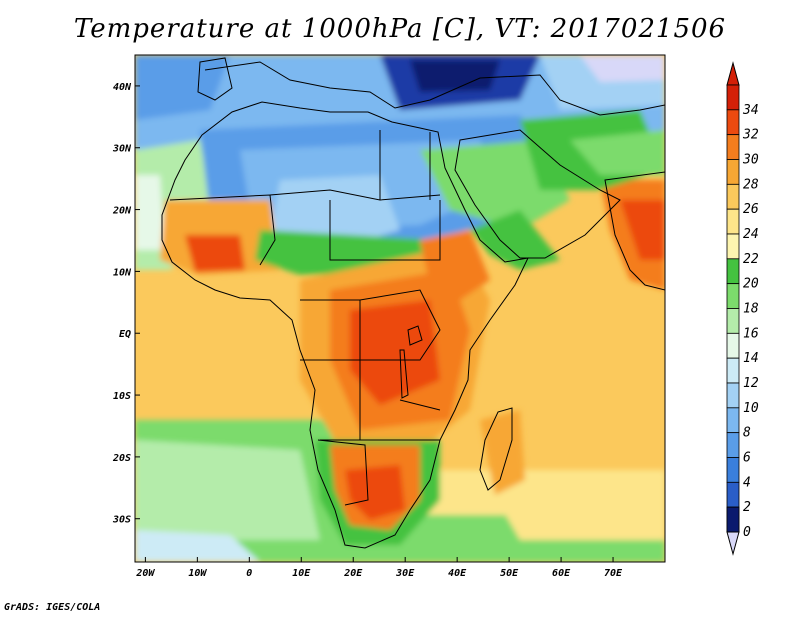  Describe the element at coordinates (747, 482) in the screenshot. I see `colorbar-level-label: 4` at that location.